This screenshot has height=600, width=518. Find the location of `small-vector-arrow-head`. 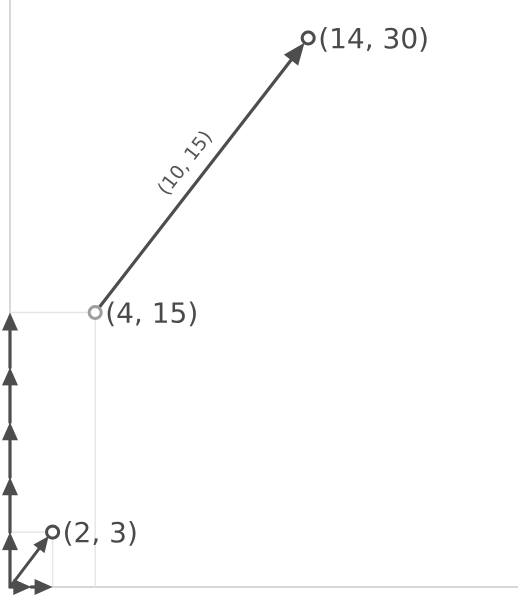

small-vector-arrow-head is located at coordinates (41, 545).